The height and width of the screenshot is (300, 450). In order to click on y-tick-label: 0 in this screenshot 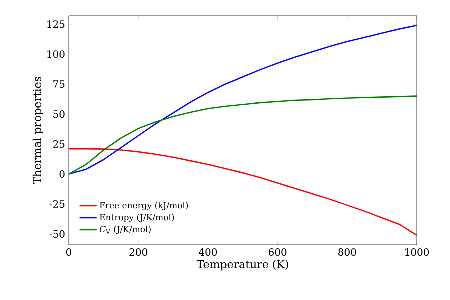, I will do `click(62, 174)`.